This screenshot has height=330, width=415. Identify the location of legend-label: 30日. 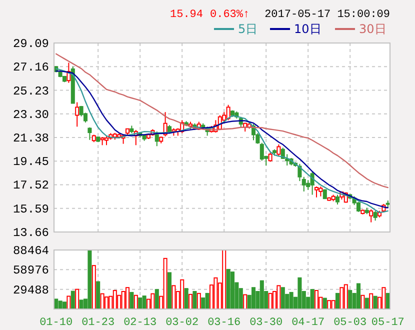
(372, 29).